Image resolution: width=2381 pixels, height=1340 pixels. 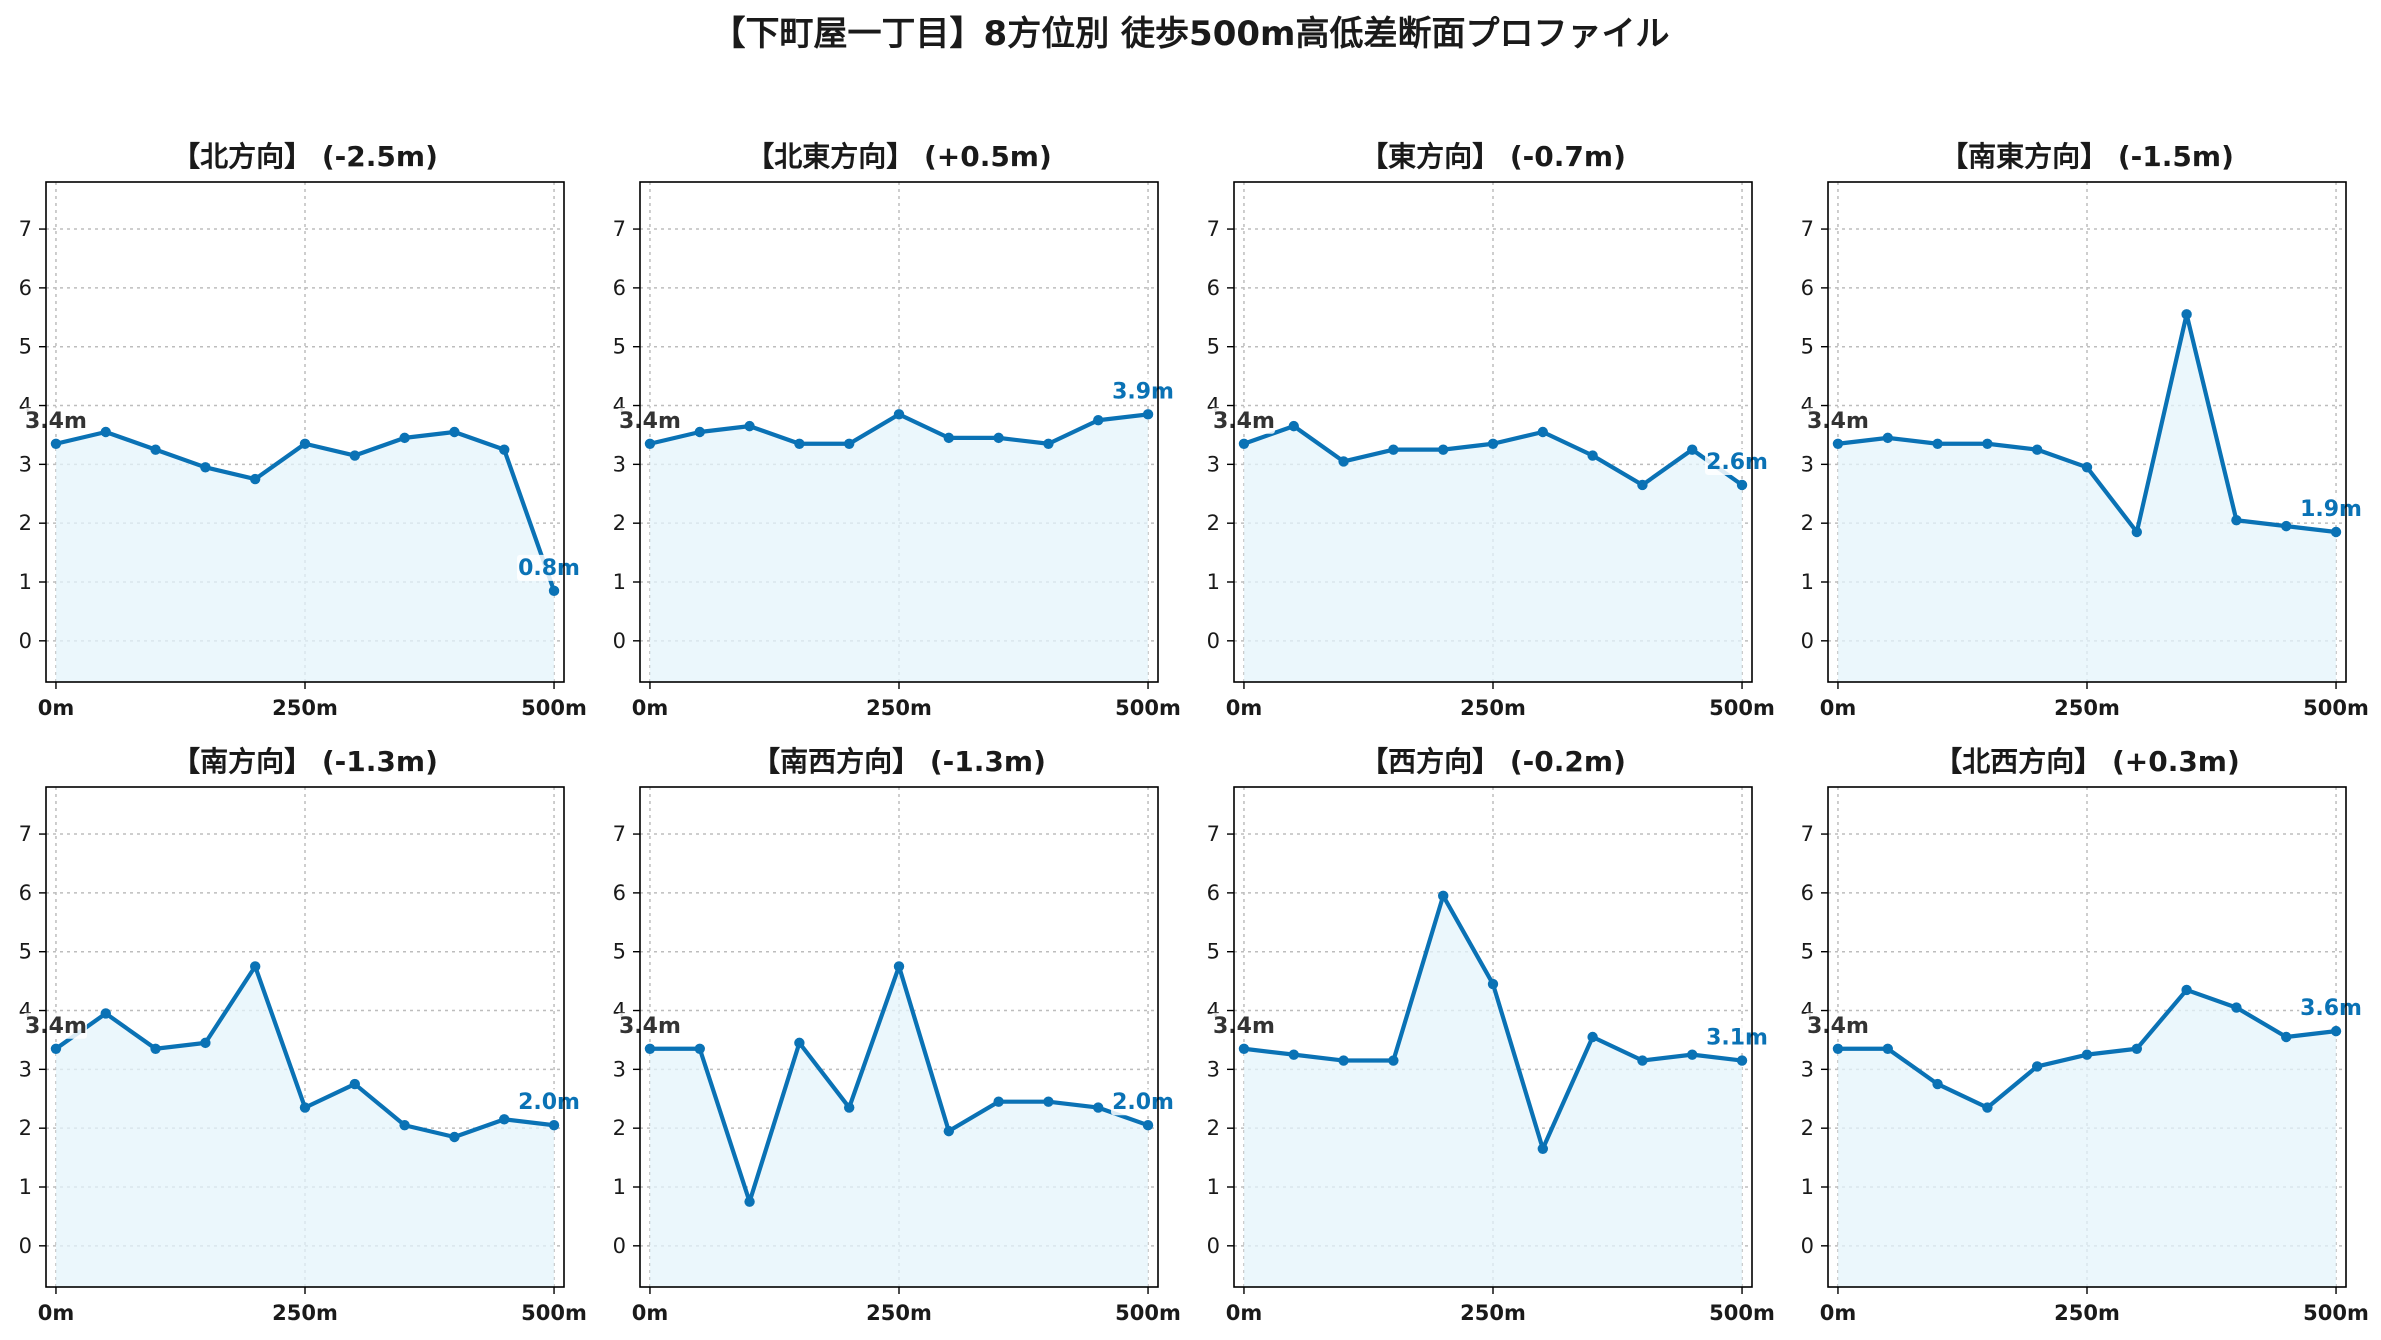 What do you see at coordinates (1143, 1102) in the screenshot?
I see `end-elevation-label: 2.0m` at bounding box center [1143, 1102].